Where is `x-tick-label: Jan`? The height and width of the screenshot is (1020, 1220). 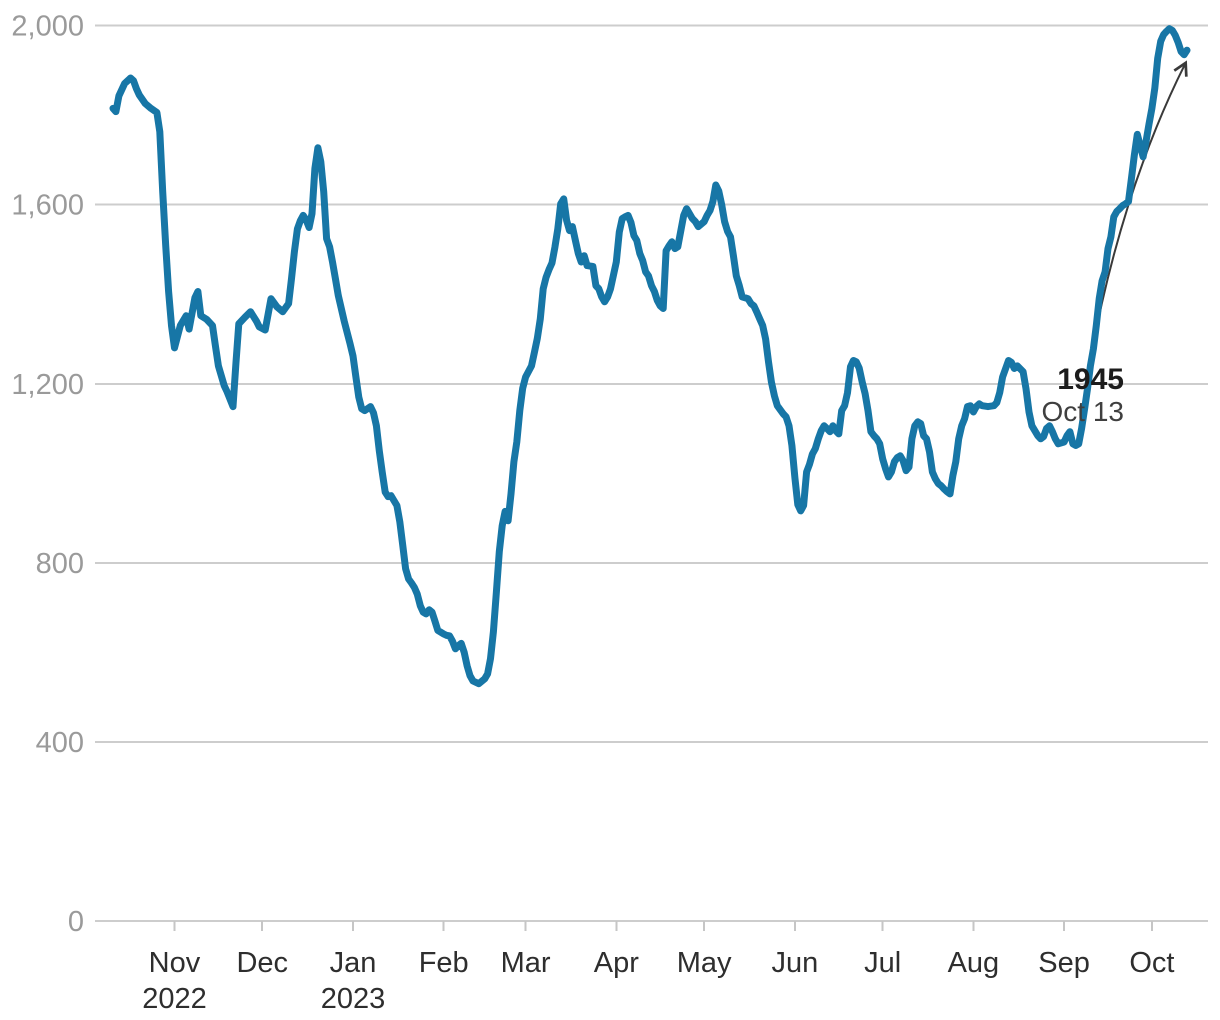
x-tick-label: Jan is located at coordinates (353, 963).